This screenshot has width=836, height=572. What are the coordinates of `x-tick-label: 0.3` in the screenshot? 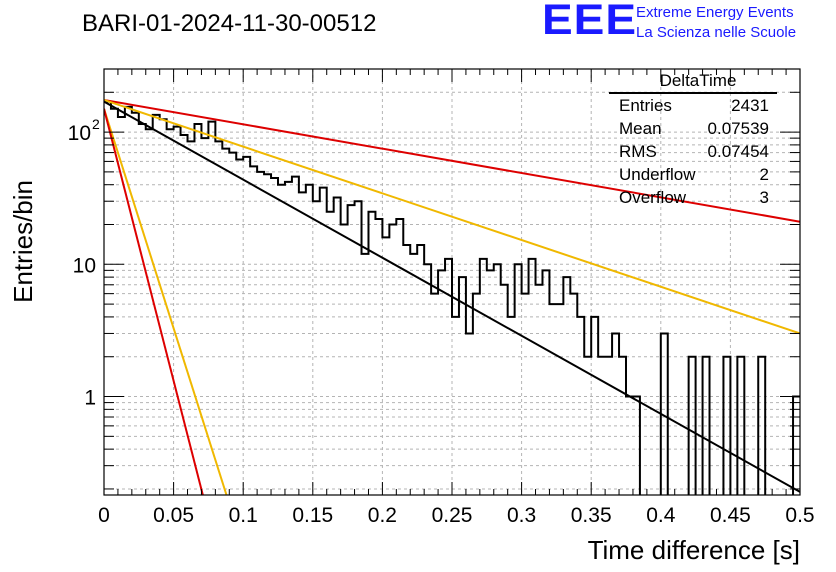 It's located at (521, 515).